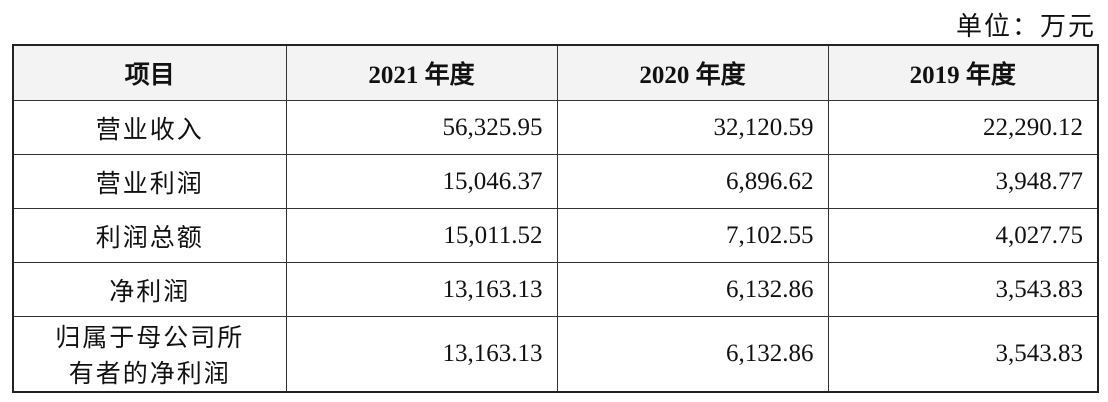 The width and height of the screenshot is (1108, 402). I want to click on header-cell: 2021 年度, so click(421, 72).